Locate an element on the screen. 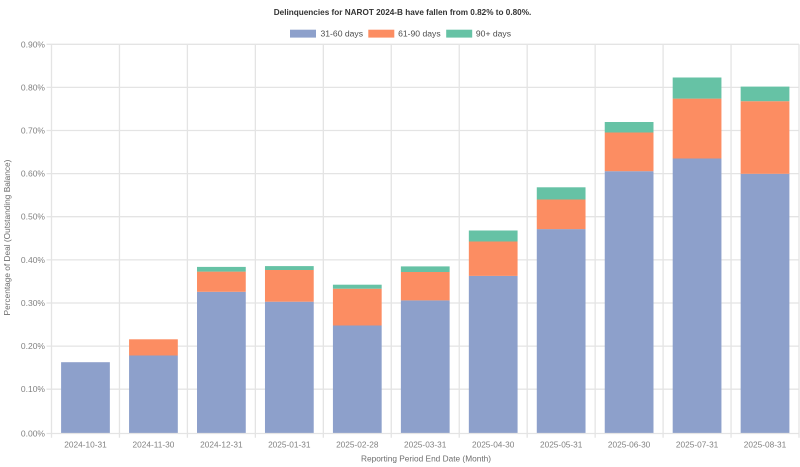  svg-text: 0.60% is located at coordinates (33, 174).